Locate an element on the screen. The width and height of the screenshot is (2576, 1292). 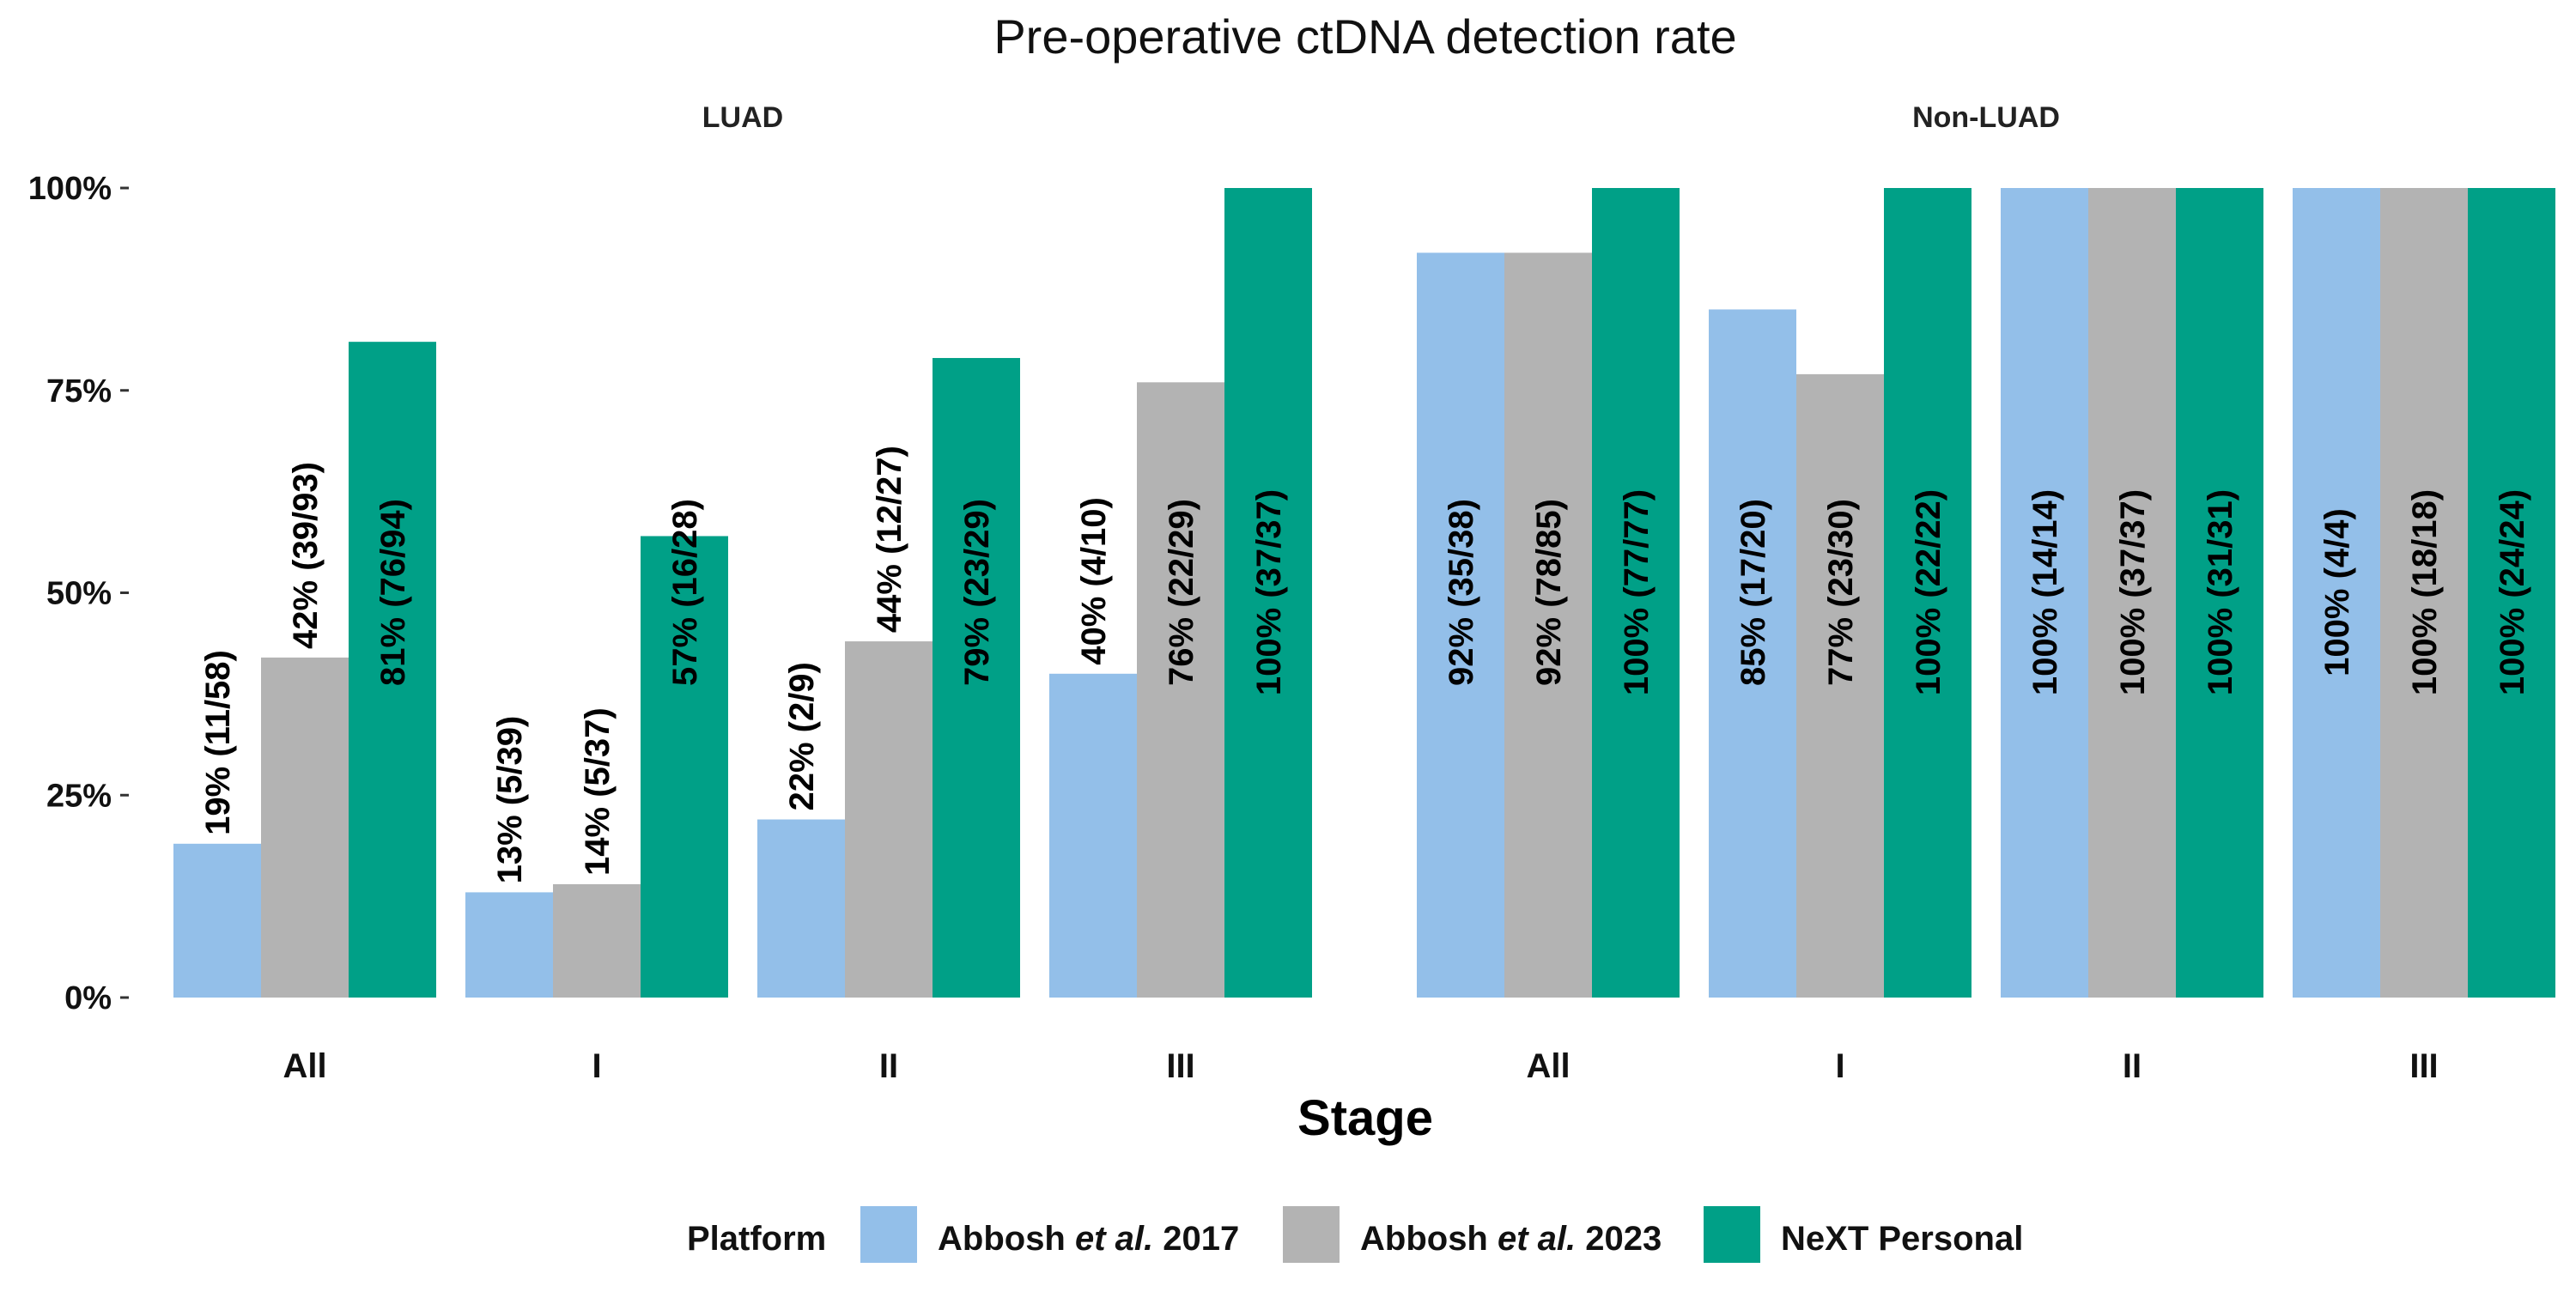
bar-data-label: 85% (17/20) is located at coordinates (1753, 592).